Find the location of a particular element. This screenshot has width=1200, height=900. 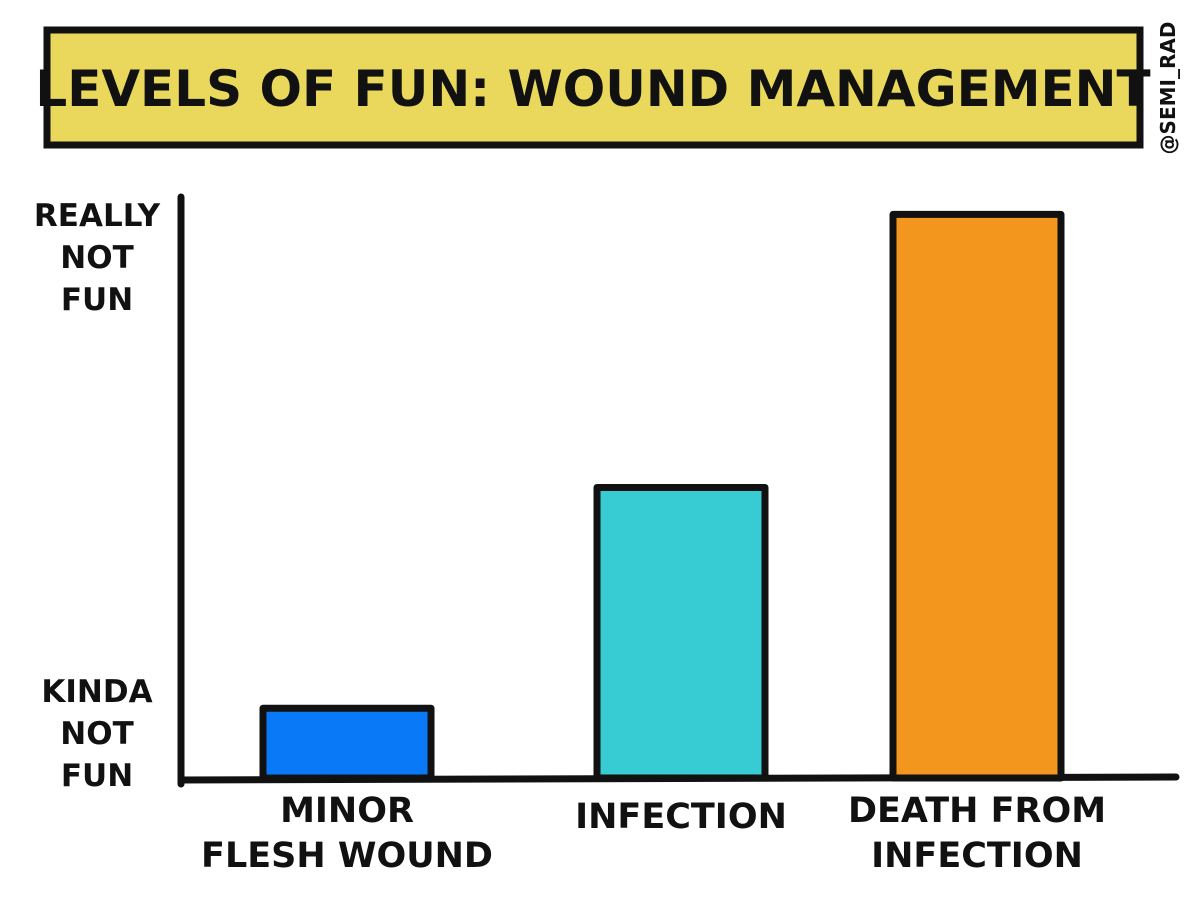

x-tick-label-2: INFECTION is located at coordinates (681, 817).